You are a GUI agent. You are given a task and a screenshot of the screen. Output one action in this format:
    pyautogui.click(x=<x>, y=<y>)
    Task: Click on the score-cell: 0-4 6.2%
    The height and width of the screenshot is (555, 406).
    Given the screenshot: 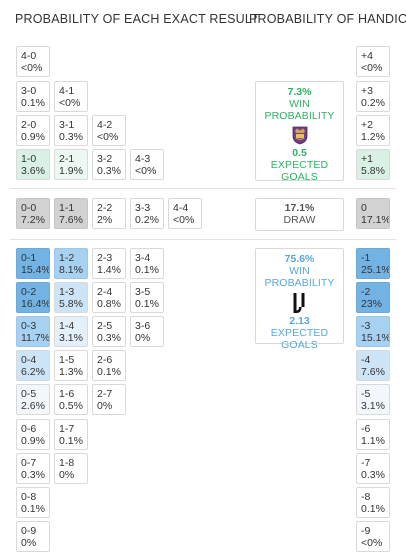 What is the action you would take?
    pyautogui.click(x=33, y=365)
    